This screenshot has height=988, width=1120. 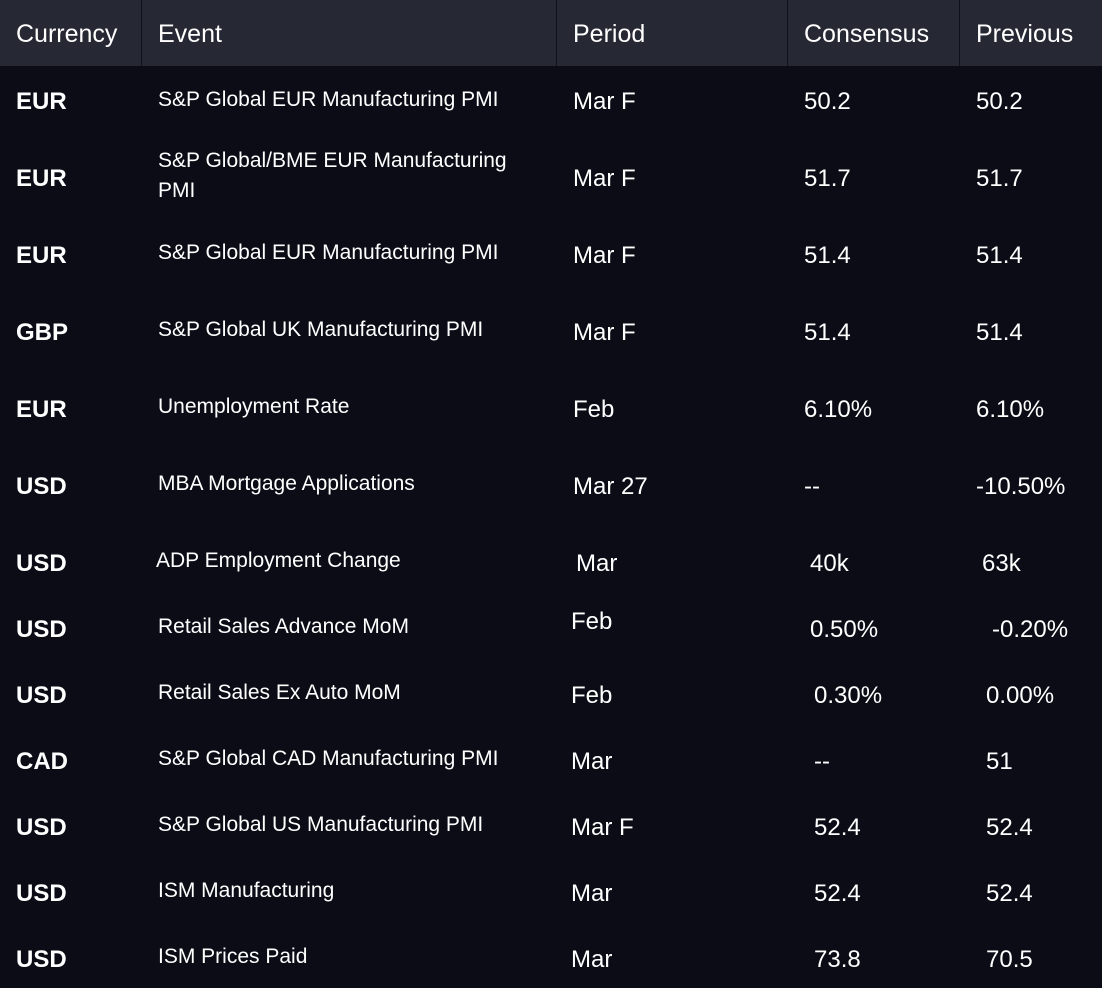 What do you see at coordinates (827, 101) in the screenshot?
I see `consensus-cell: 50.2` at bounding box center [827, 101].